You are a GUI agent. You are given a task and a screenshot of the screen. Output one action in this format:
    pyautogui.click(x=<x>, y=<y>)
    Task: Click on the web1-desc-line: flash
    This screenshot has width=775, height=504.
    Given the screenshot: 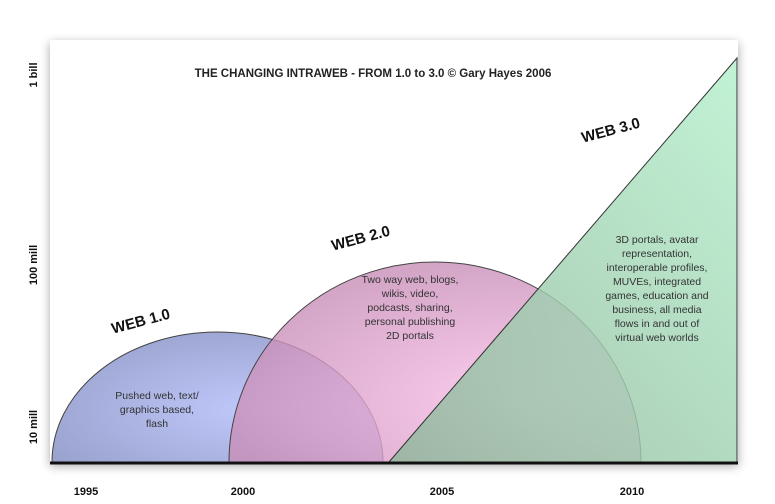 What is the action you would take?
    pyautogui.click(x=157, y=424)
    